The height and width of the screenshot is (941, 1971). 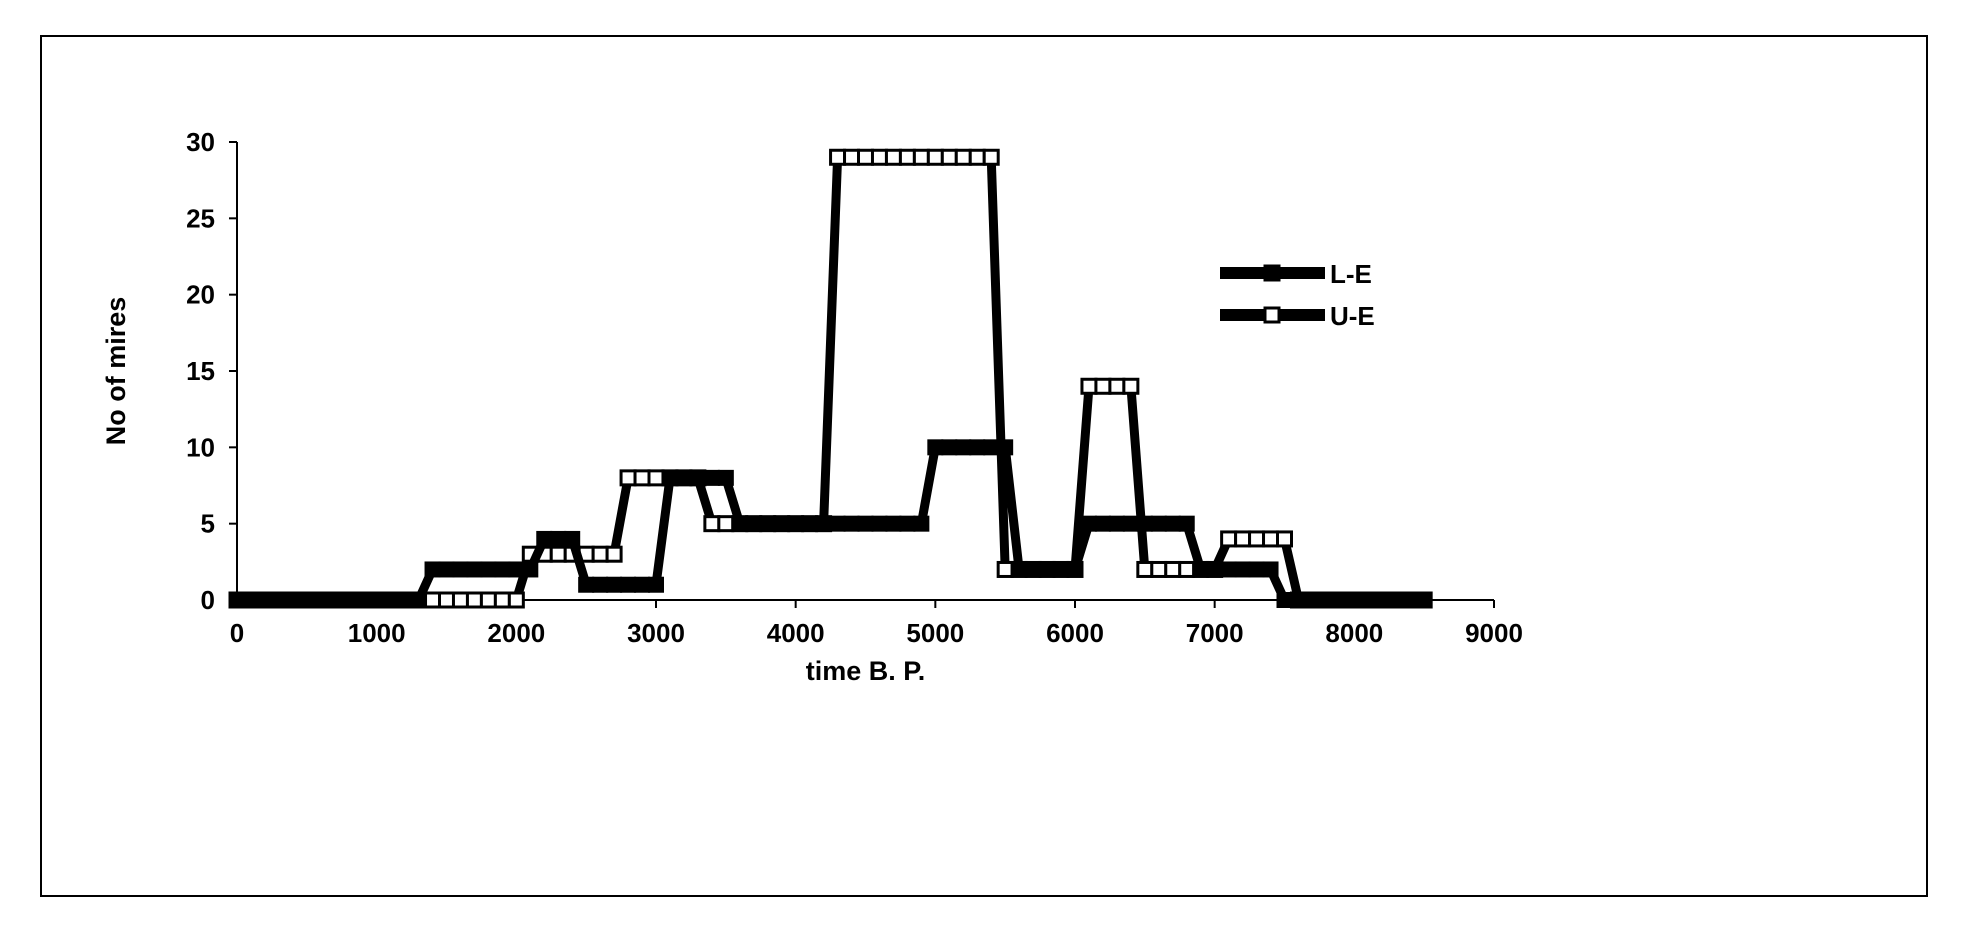 What do you see at coordinates (1272, 273) in the screenshot?
I see `legend-marker-L-E` at bounding box center [1272, 273].